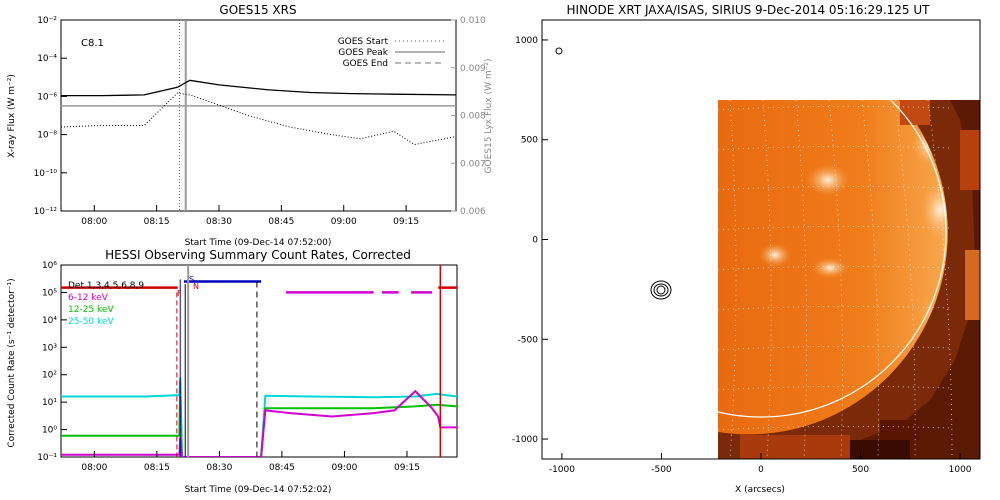 Image resolution: width=1000 pixels, height=500 pixels. What do you see at coordinates (46, 174) in the screenshot?
I see `goes-ytick-label: 10⁻¹⁰` at bounding box center [46, 174].